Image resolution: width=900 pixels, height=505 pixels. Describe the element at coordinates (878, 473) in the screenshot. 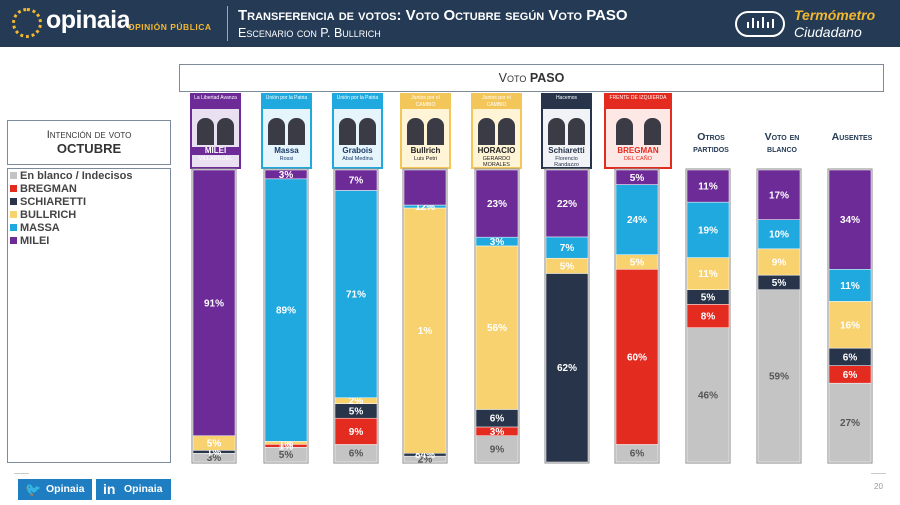

I see `footer-rule-right` at that location.